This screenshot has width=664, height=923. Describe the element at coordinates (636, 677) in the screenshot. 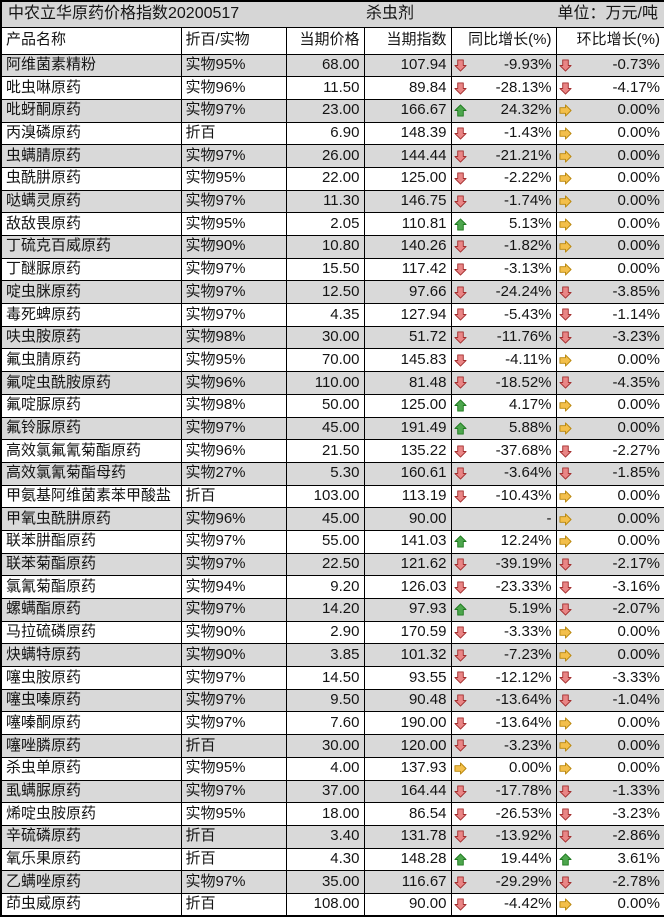

I see `mom-value: -3.33%` at that location.